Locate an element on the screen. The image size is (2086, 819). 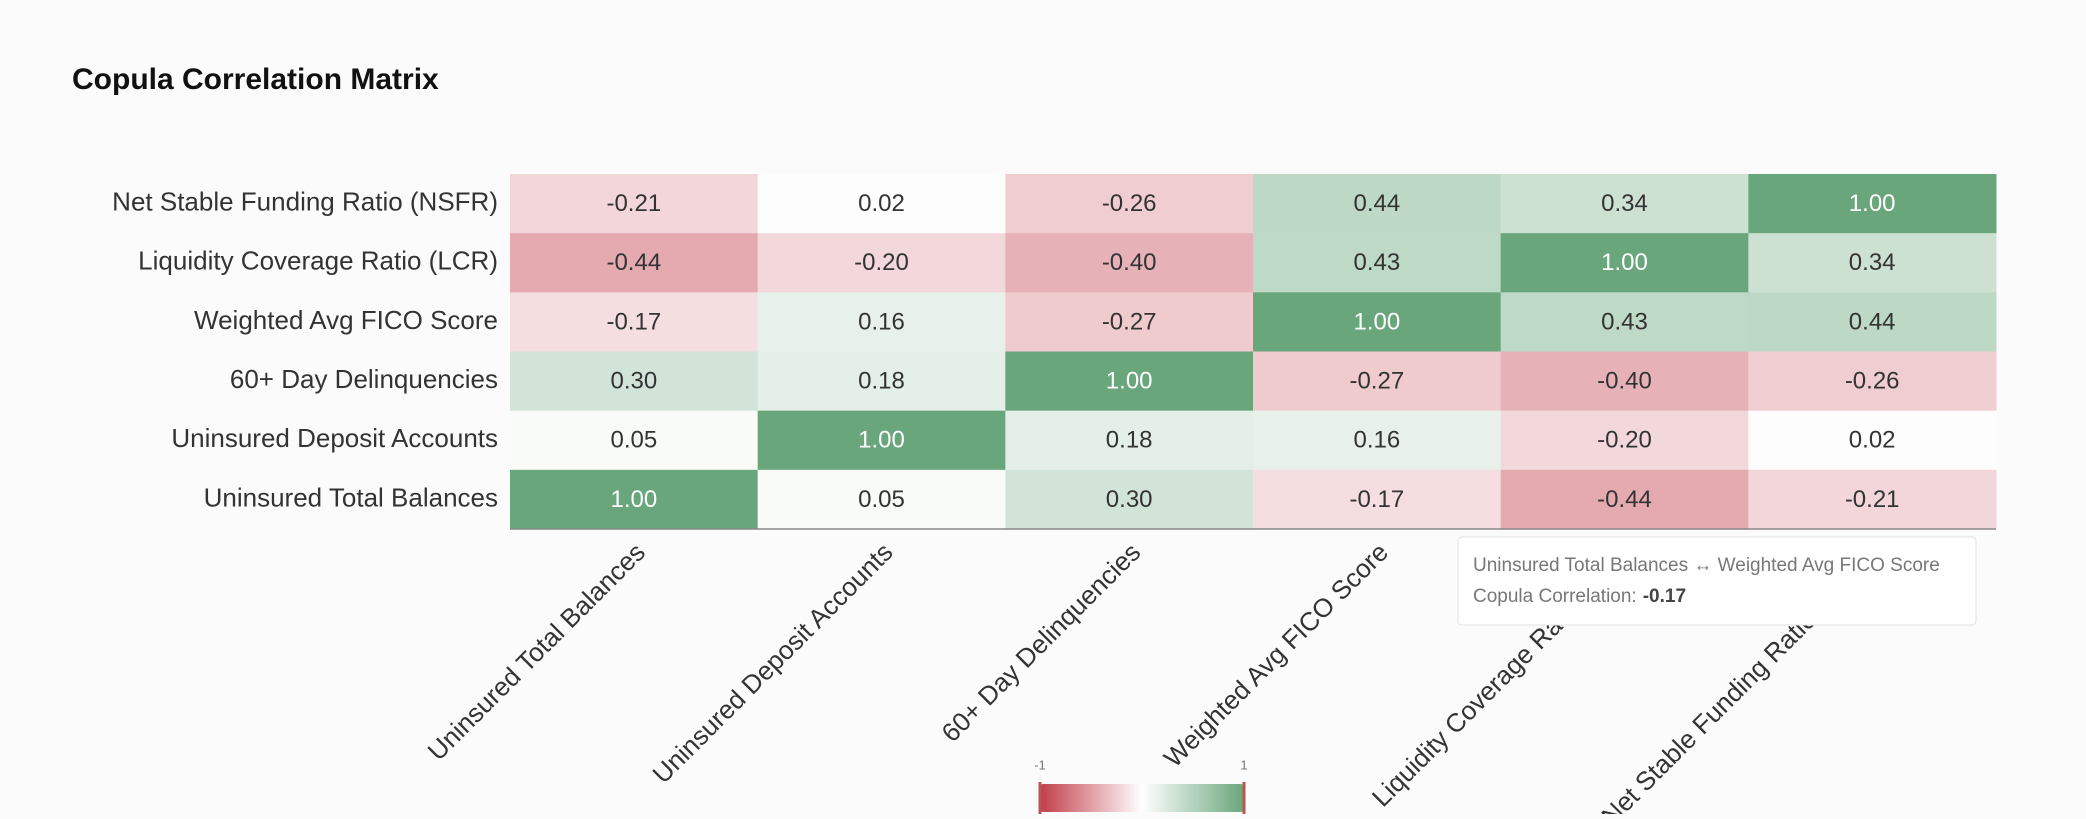
tooltip-box is located at coordinates (1717, 581).